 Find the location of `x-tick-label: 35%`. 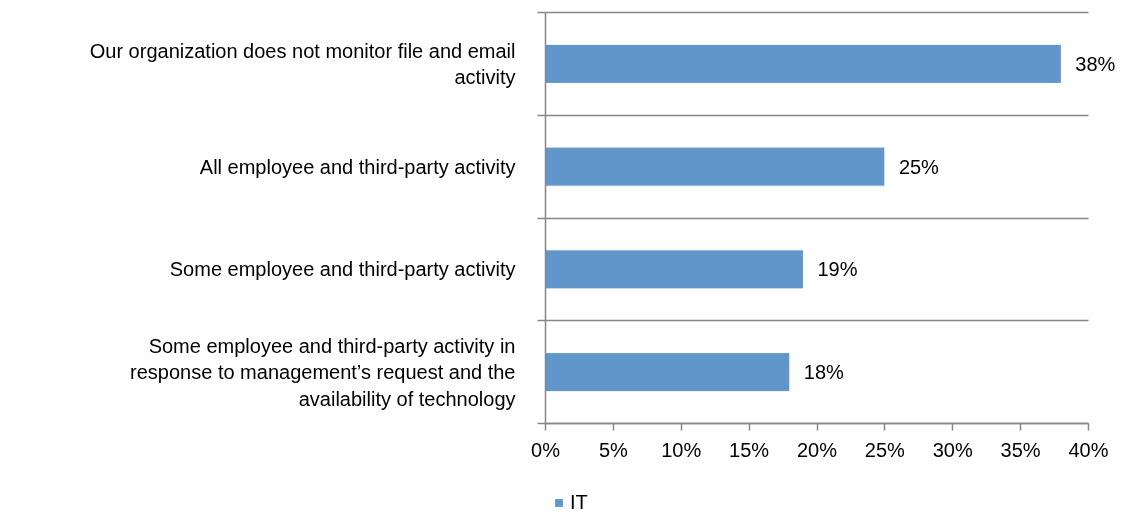

x-tick-label: 35% is located at coordinates (1020, 449).